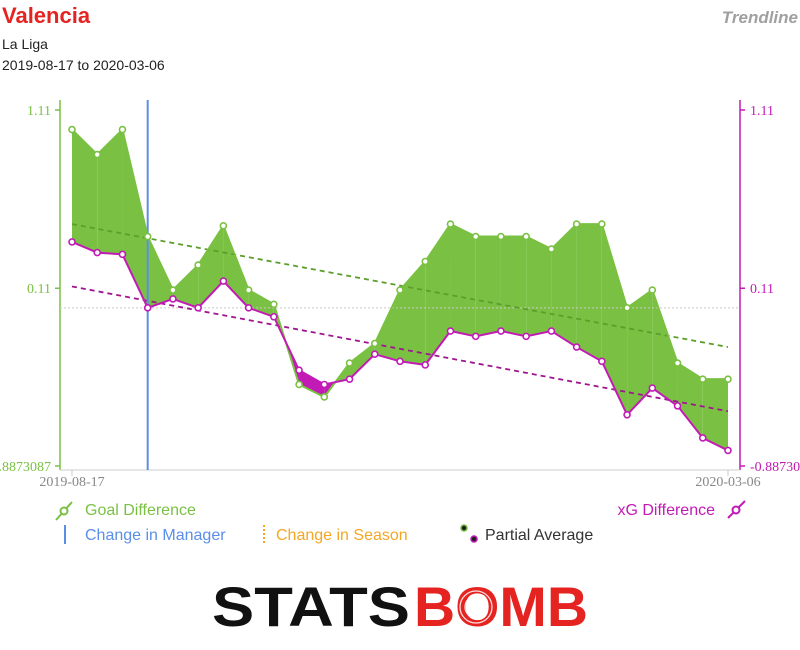 The width and height of the screenshot is (800, 650). I want to click on left-tick-label: -0.8873087, so click(25, 467).